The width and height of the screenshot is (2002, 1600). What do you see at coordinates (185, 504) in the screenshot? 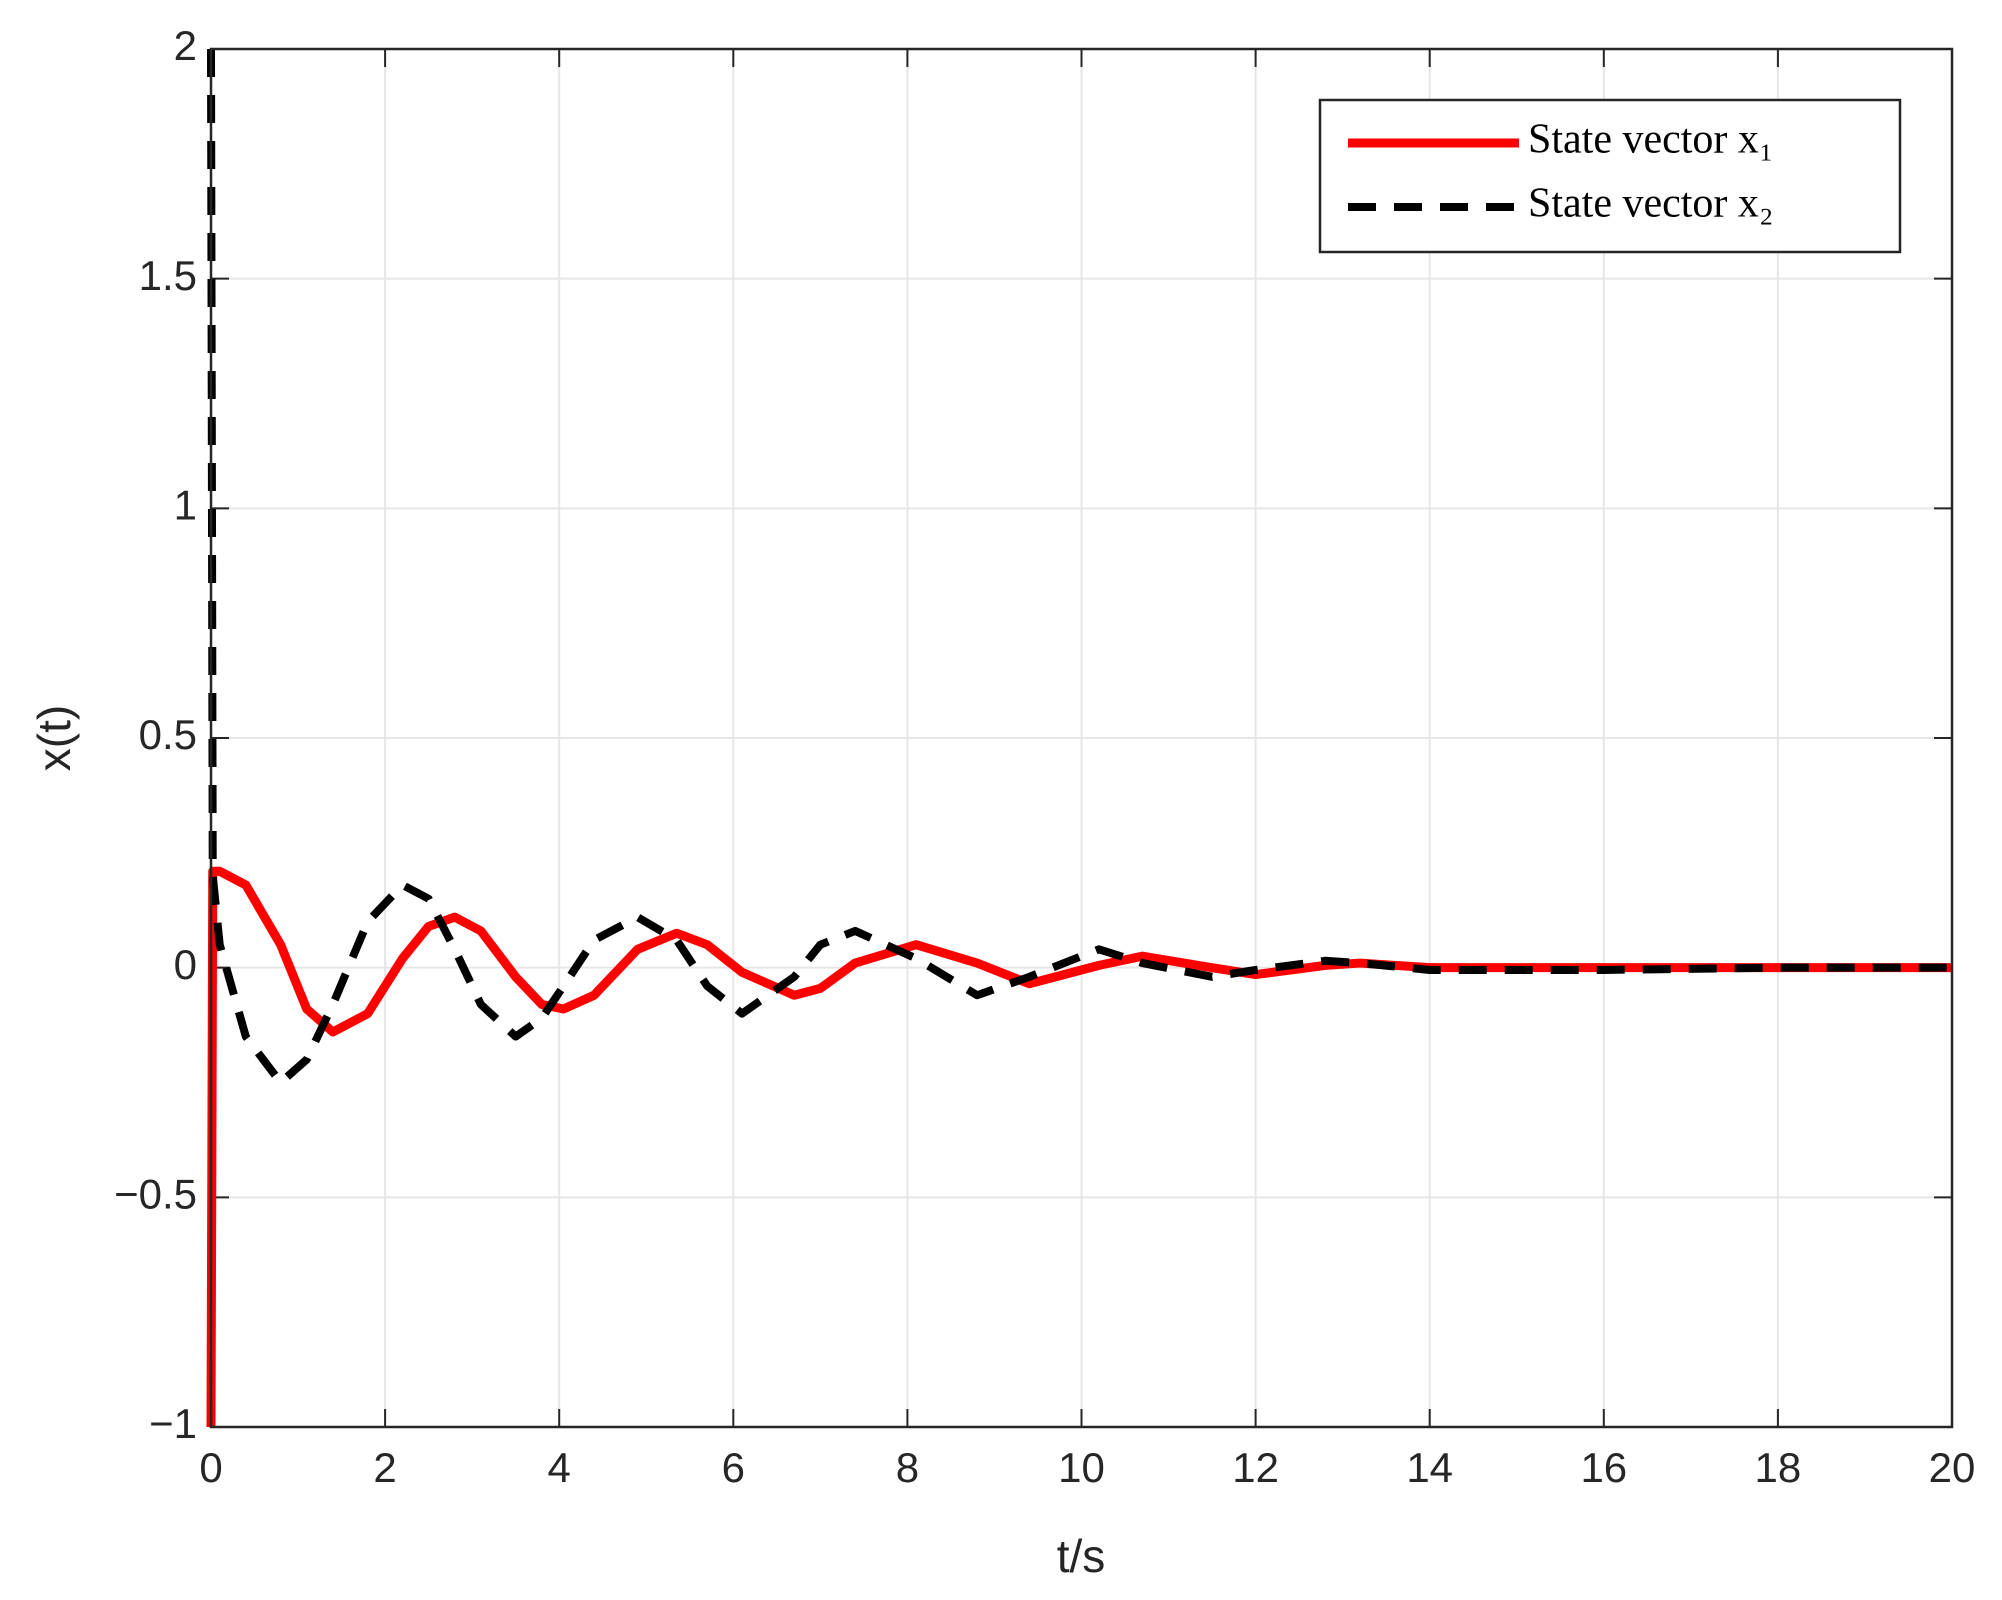
I see `y-tick-label: 1` at bounding box center [185, 504].